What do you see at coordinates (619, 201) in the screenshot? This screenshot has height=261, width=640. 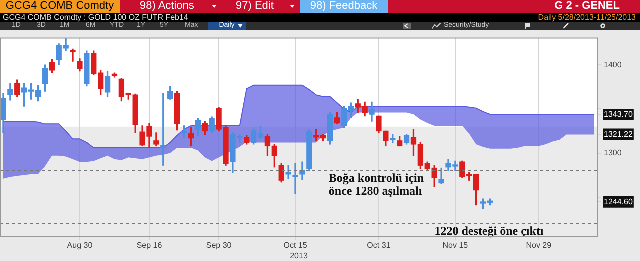 I see `y-tick-label: 1244.60` at bounding box center [619, 201].